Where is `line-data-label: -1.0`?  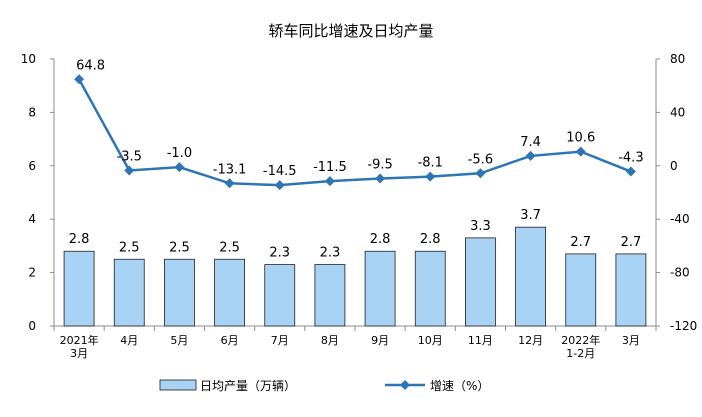
line-data-label: -1.0 is located at coordinates (179, 153).